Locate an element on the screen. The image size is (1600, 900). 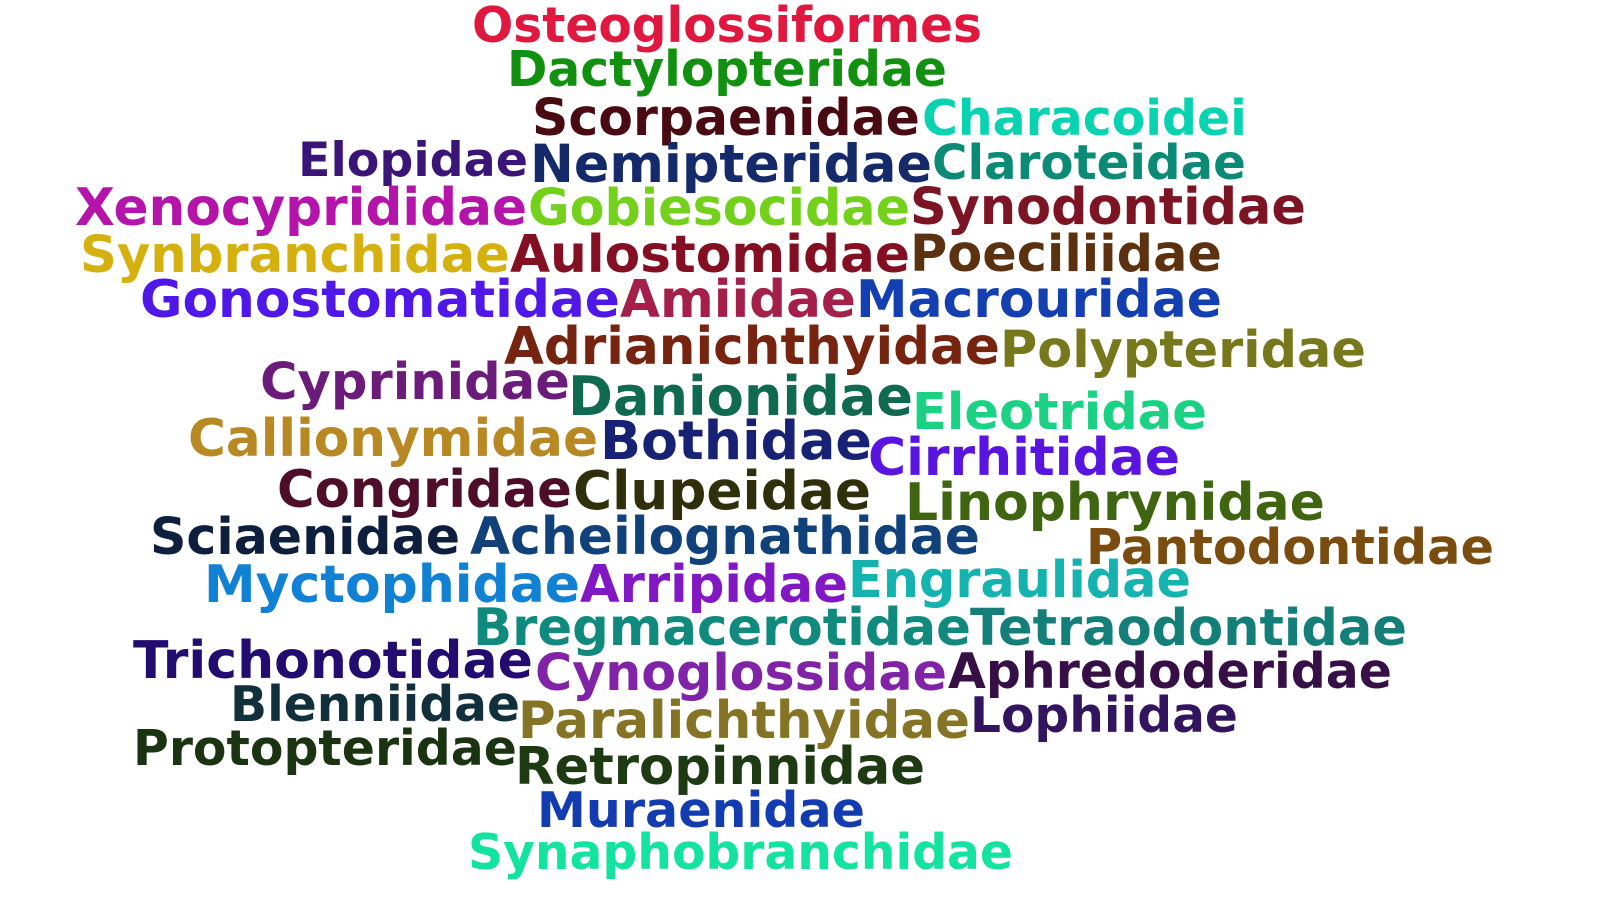
word-protopteridae: Protopteridae is located at coordinates (325, 748).